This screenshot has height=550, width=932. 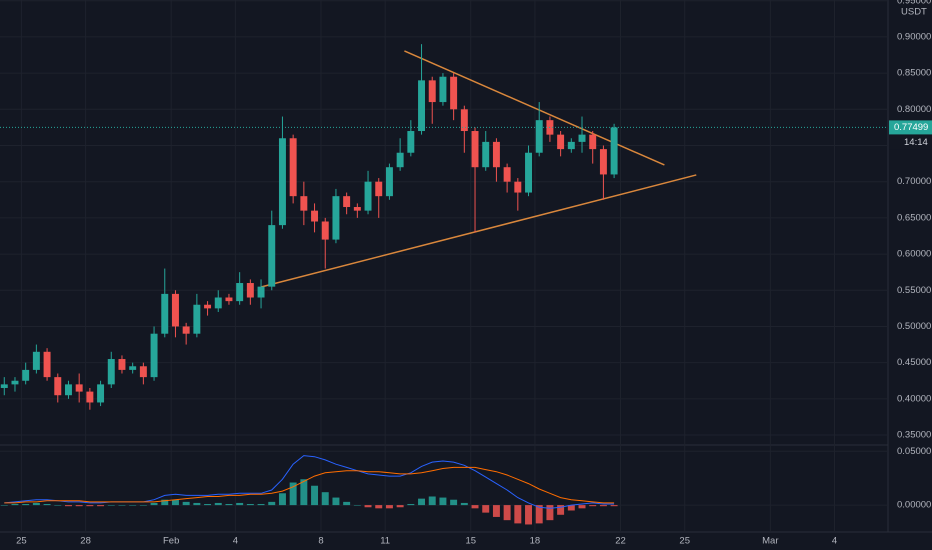 I want to click on y-tick-label: 0.90000, so click(x=914, y=36).